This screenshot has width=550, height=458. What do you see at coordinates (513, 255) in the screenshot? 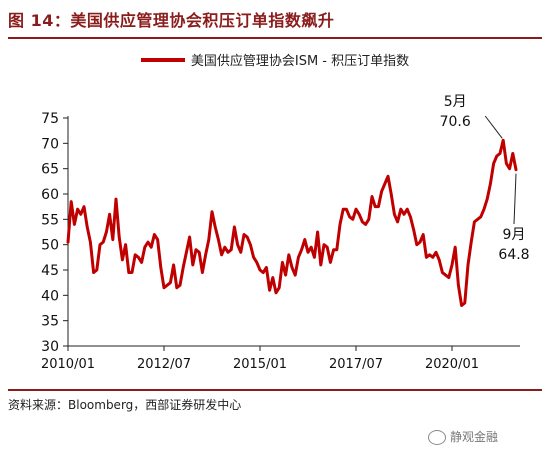
I see `annotation-value-label: 64.8` at bounding box center [513, 255].